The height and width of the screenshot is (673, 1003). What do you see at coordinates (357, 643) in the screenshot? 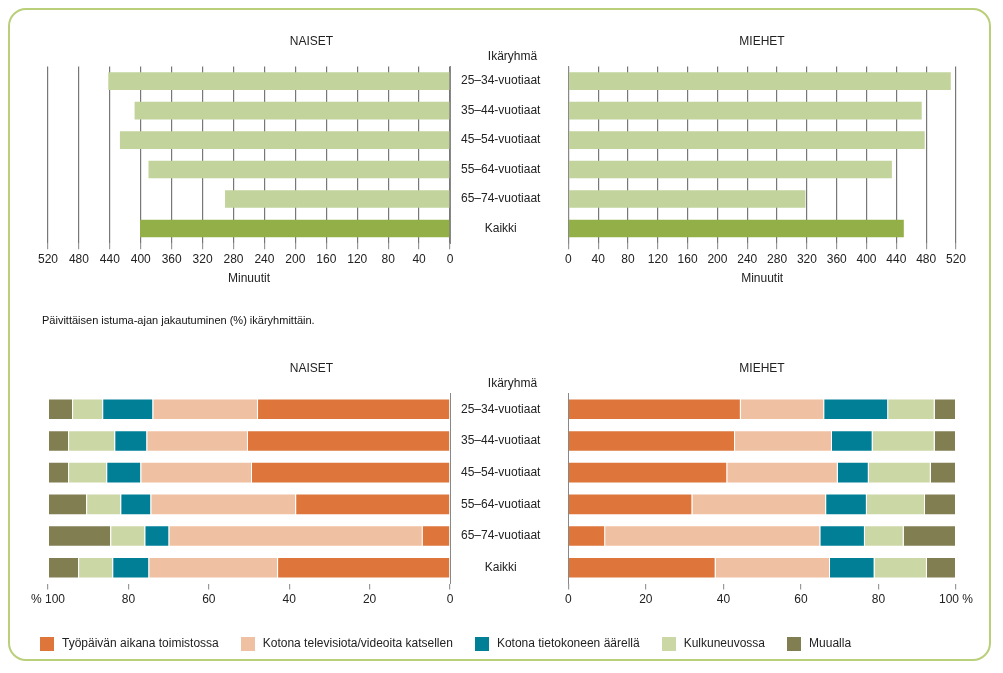
I see `legend-label: Kotona televisiota/videoita katsellen` at bounding box center [357, 643].